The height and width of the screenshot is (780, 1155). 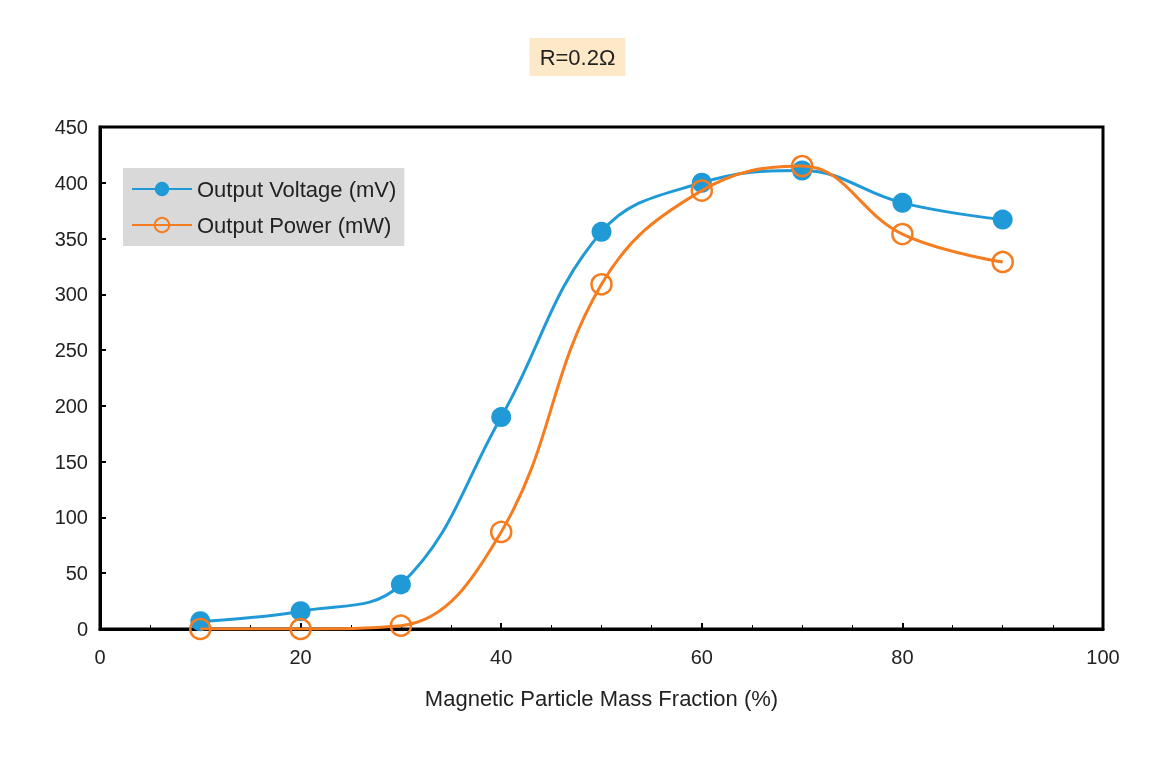 What do you see at coordinates (297, 189) in the screenshot?
I see `legend-label: Output Voltage (mV)` at bounding box center [297, 189].